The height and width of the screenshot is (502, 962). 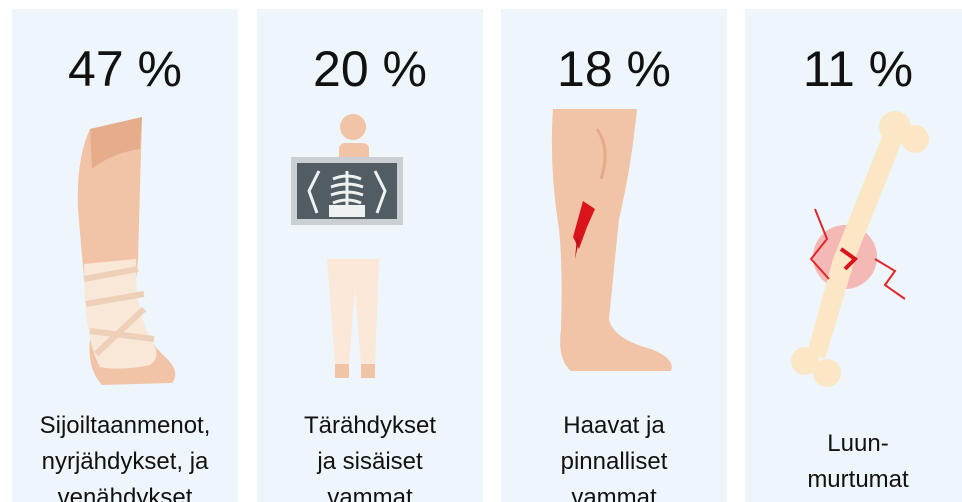 I want to click on label: Haavat ja pinnalliset vammat, so click(x=614, y=449).